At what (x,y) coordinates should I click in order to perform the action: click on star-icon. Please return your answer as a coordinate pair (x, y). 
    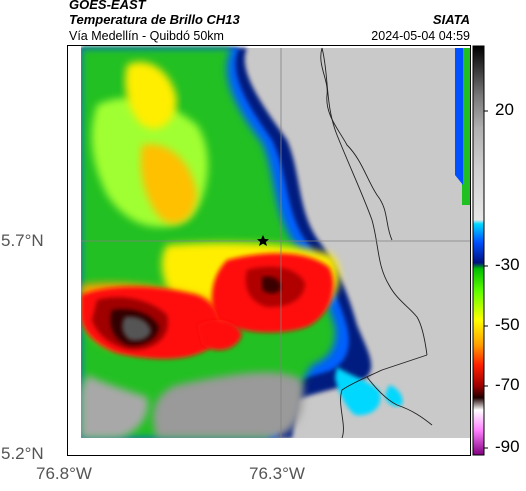
    Looking at the image, I should click on (263, 240).